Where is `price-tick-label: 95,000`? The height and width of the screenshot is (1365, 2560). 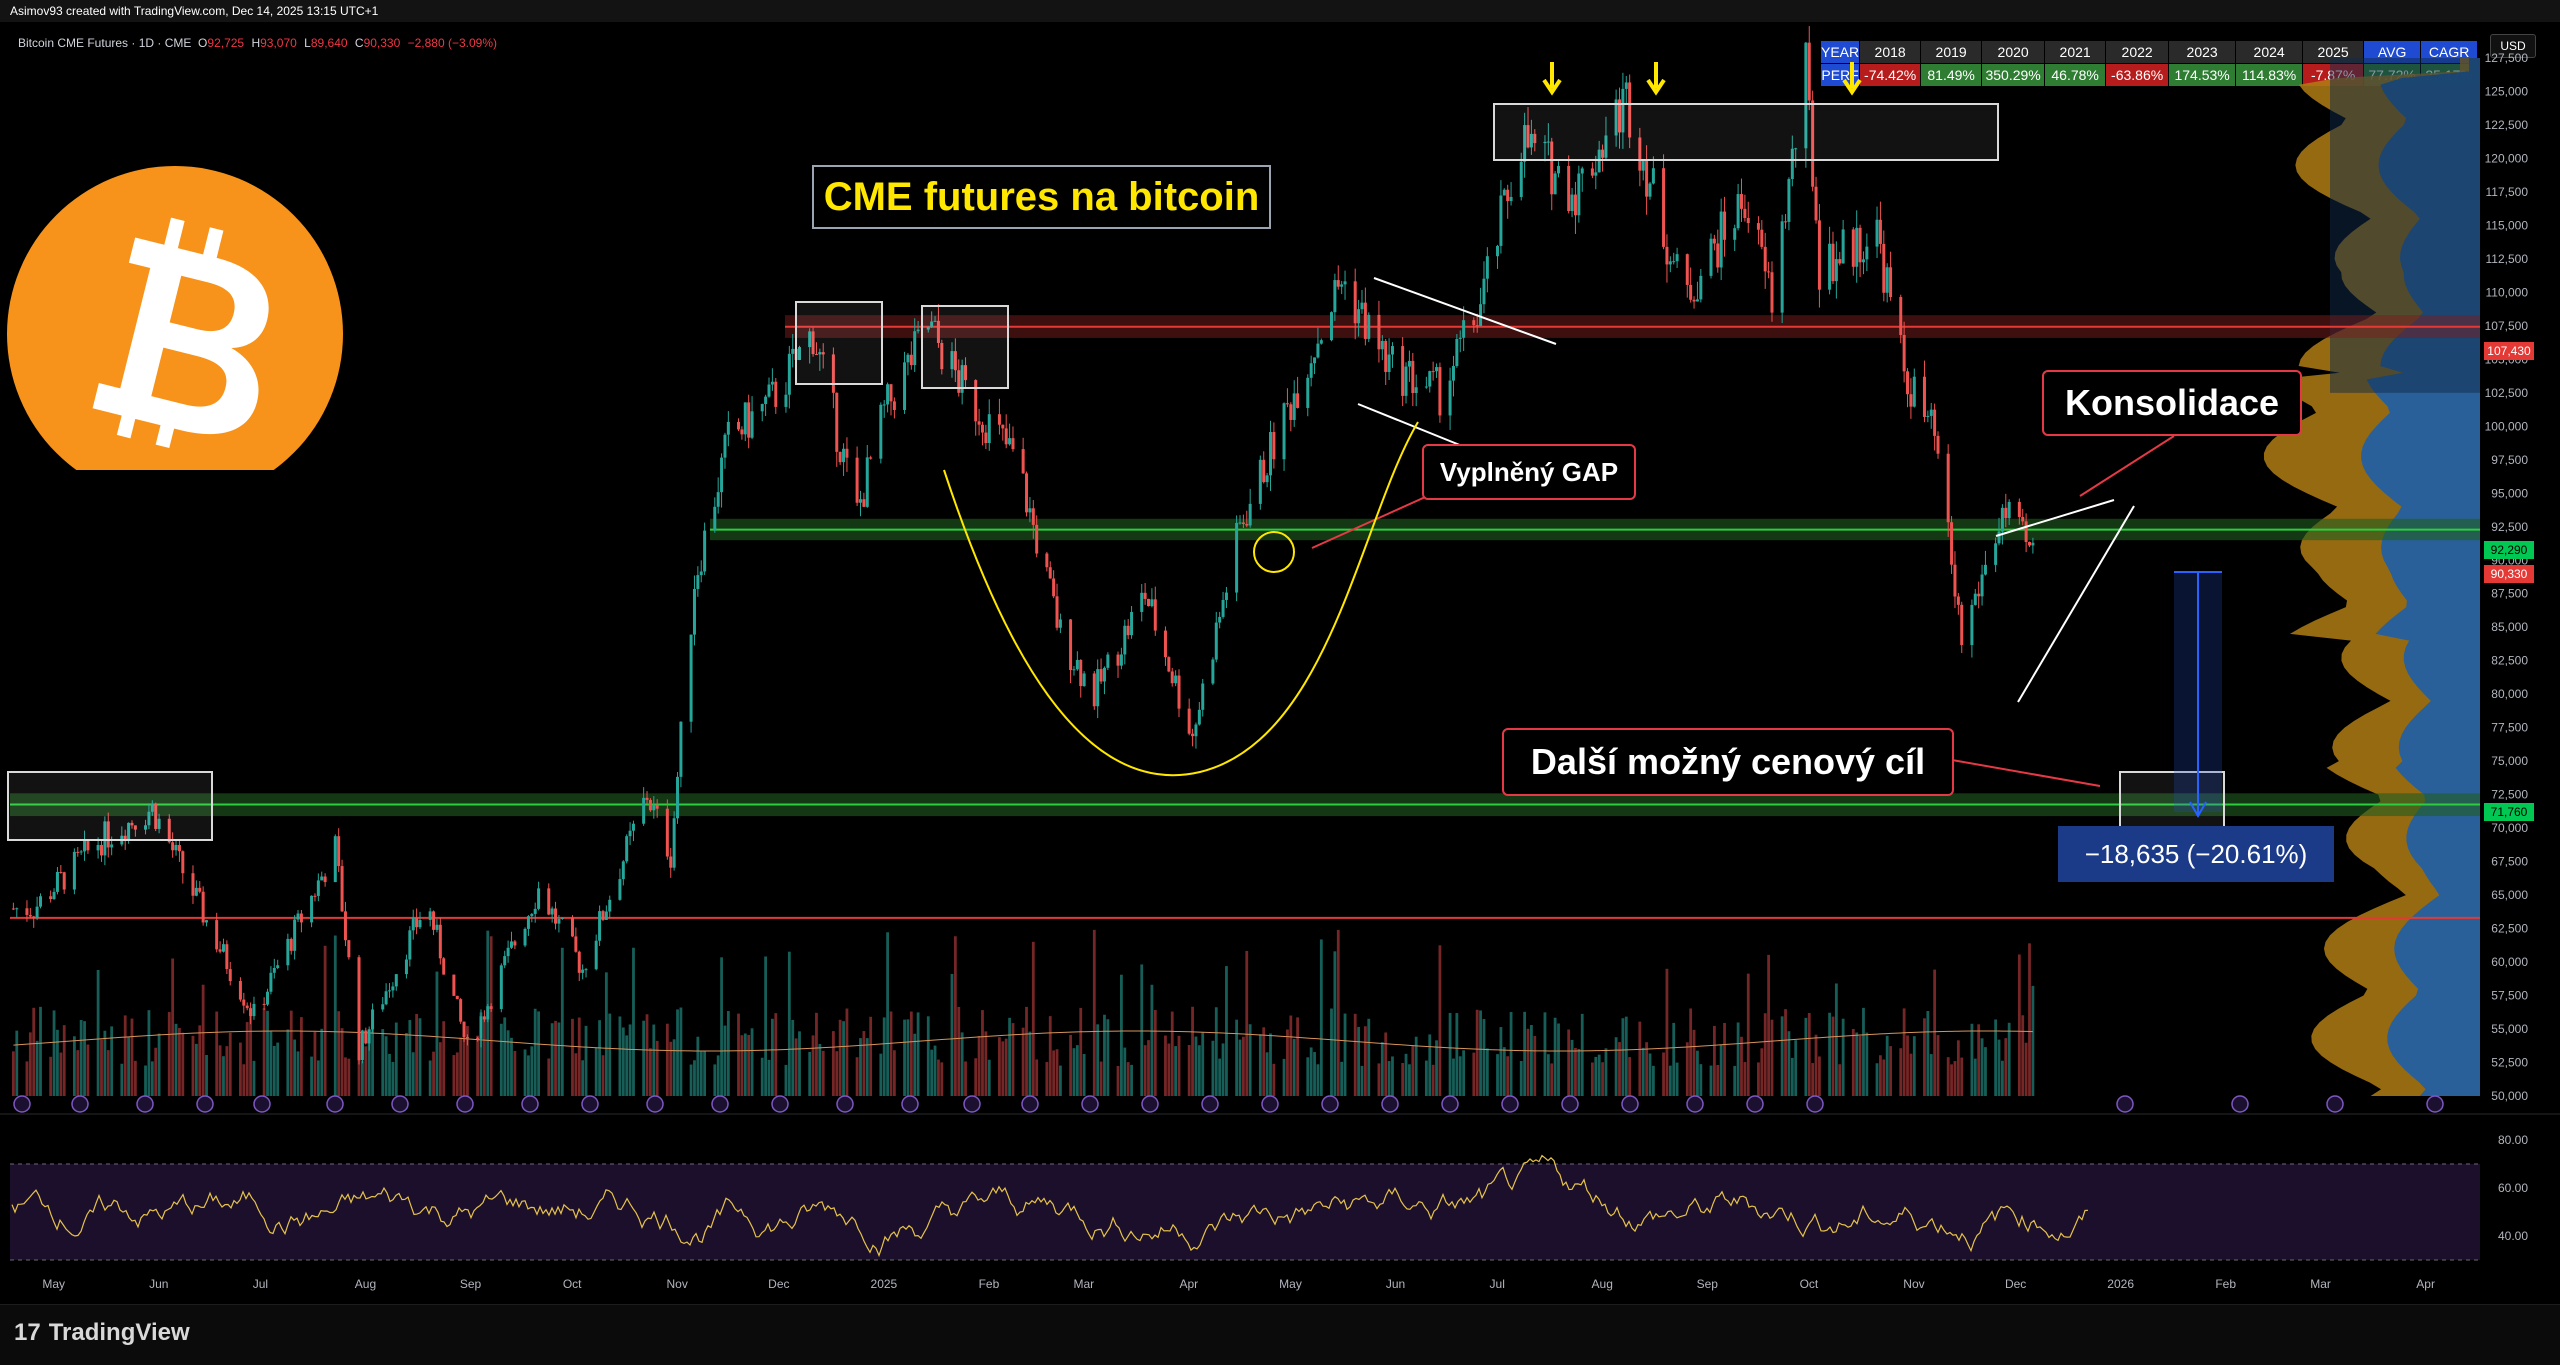
price-tick-label: 95,000 is located at coordinates (2509, 493).